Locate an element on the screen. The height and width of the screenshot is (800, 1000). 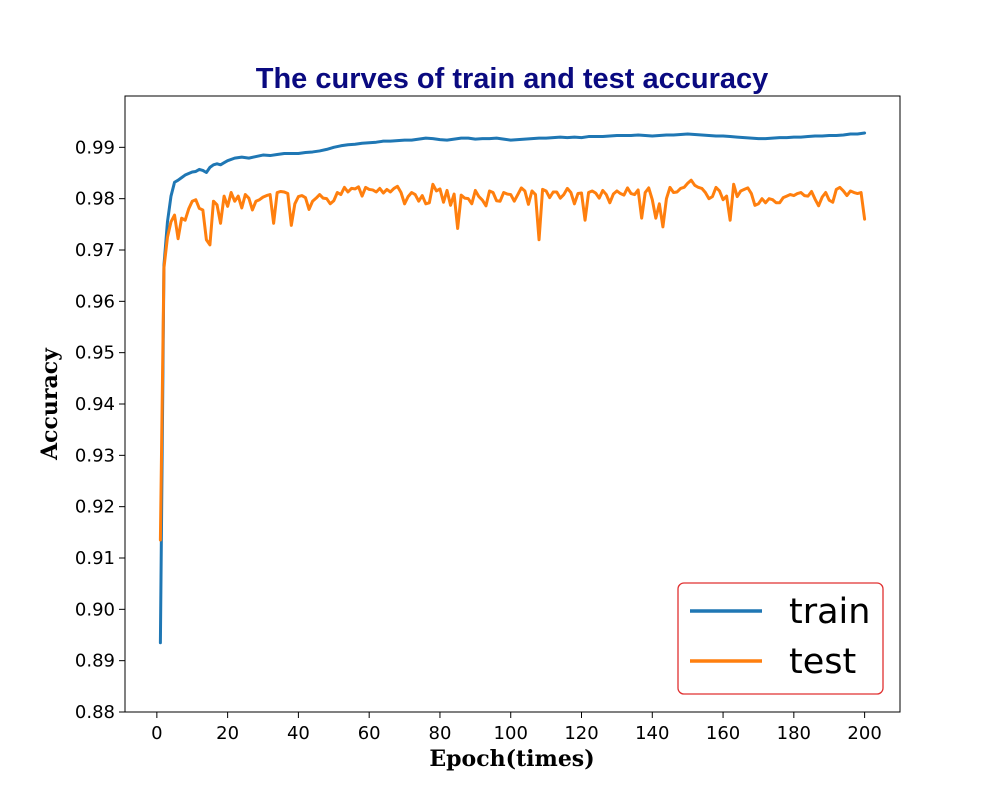
x-tick-label: 160 is located at coordinates (723, 733).